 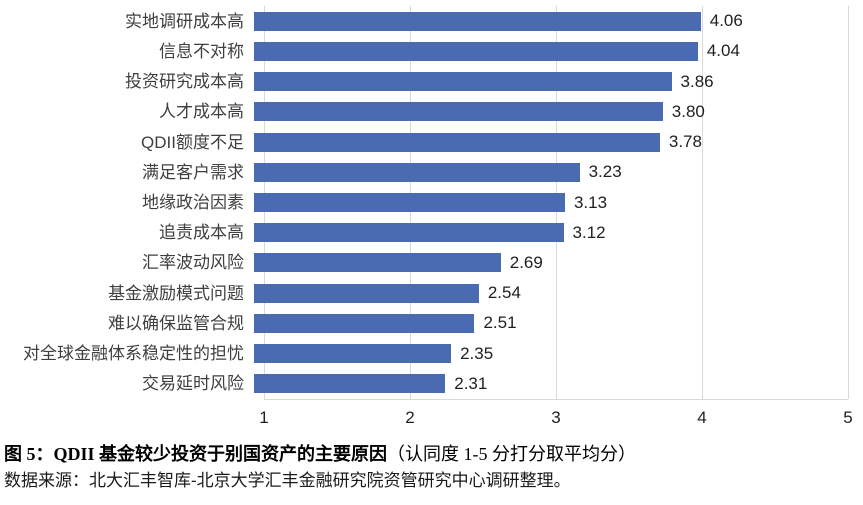 What do you see at coordinates (193, 203) in the screenshot?
I see `category-label: 地缘政治因素` at bounding box center [193, 203].